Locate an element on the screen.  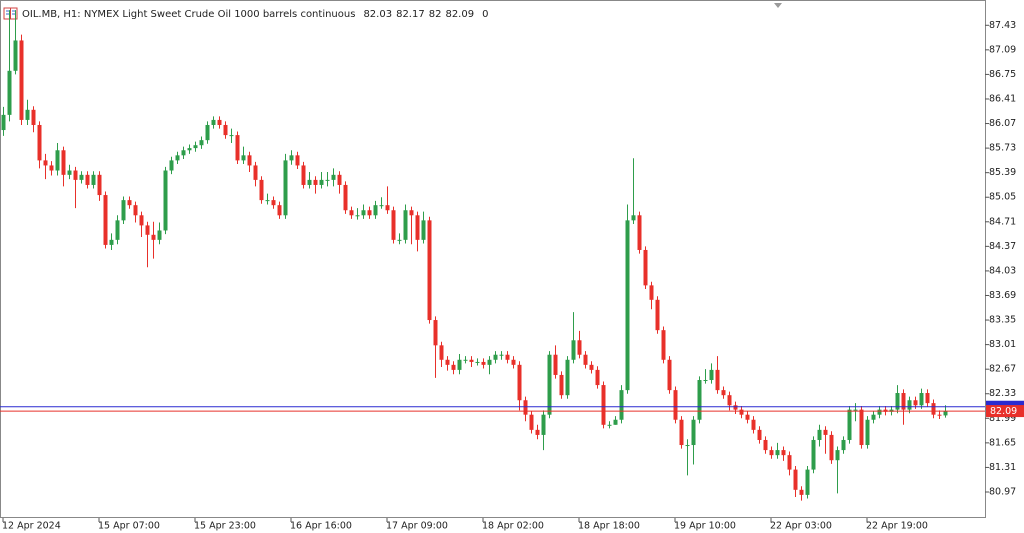
y-tick-label: 85.39 is located at coordinates (1002, 172).